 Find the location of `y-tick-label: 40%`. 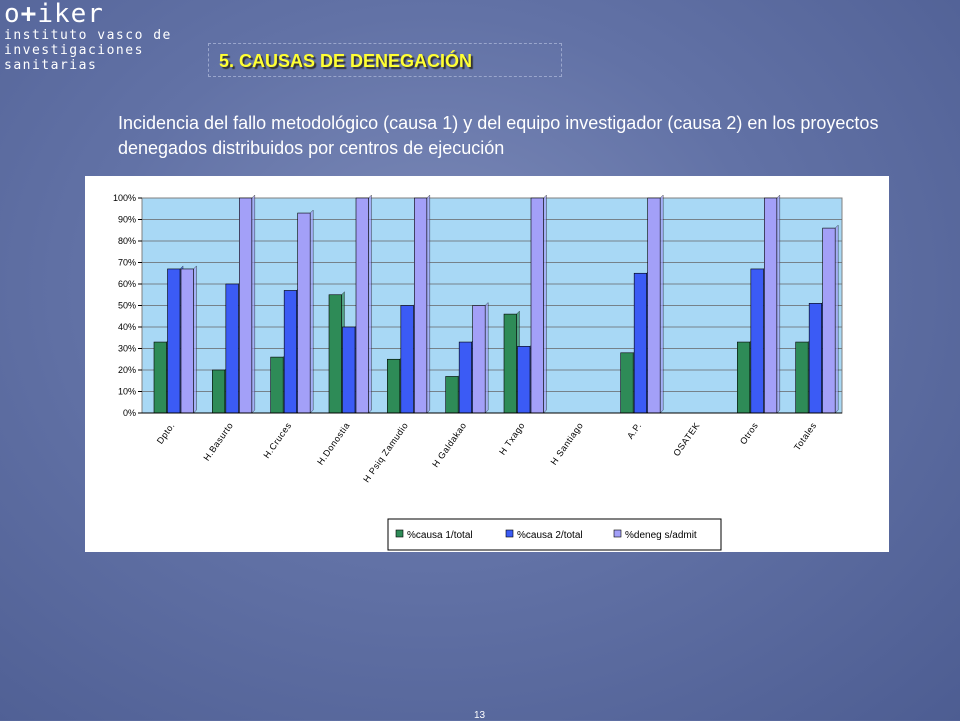

y-tick-label: 40% is located at coordinates (127, 327).